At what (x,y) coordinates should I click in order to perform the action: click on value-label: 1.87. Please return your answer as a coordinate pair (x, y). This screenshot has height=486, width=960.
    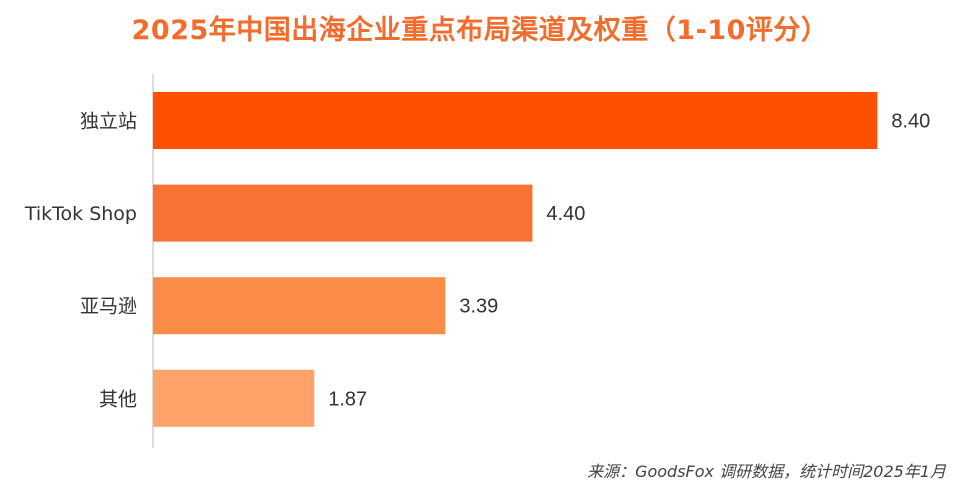
    Looking at the image, I should click on (347, 399).